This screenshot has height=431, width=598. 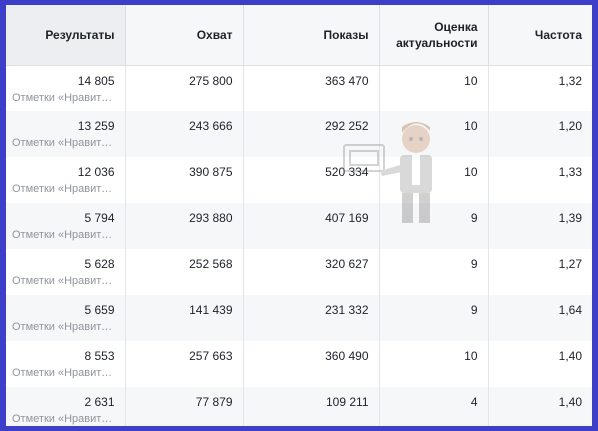 What do you see at coordinates (96, 172) in the screenshot?
I see `result-value: 12 036` at bounding box center [96, 172].